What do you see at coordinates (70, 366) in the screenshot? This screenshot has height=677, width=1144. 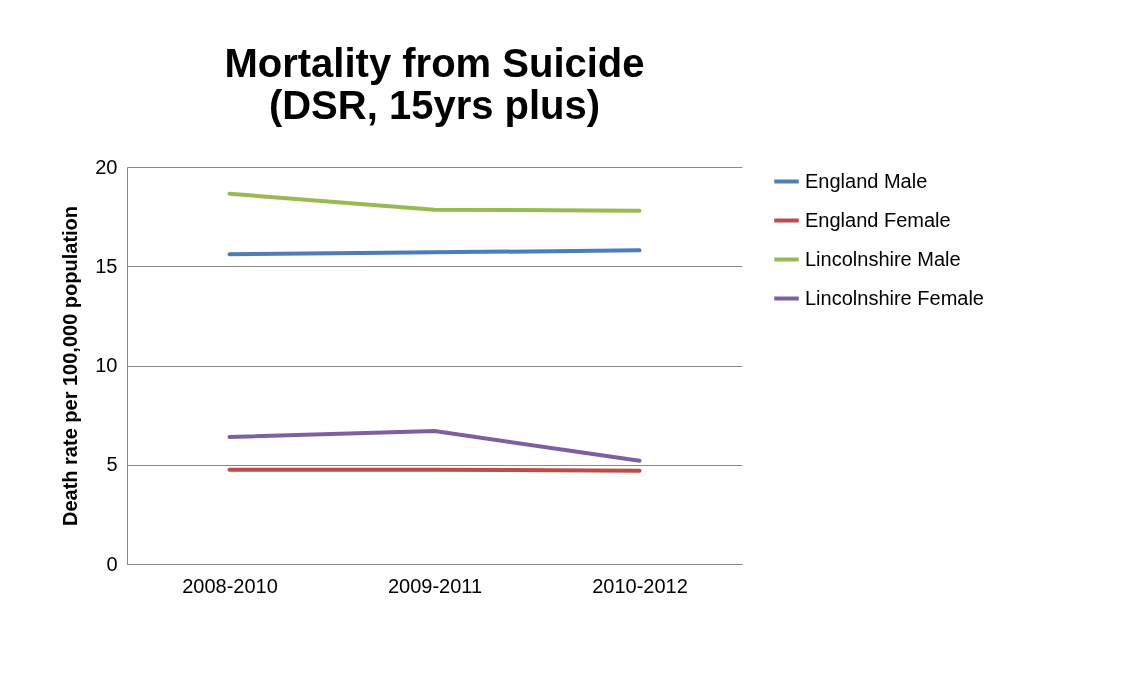 I see `y-axis-title: Death rate per 100,000 population` at bounding box center [70, 366].